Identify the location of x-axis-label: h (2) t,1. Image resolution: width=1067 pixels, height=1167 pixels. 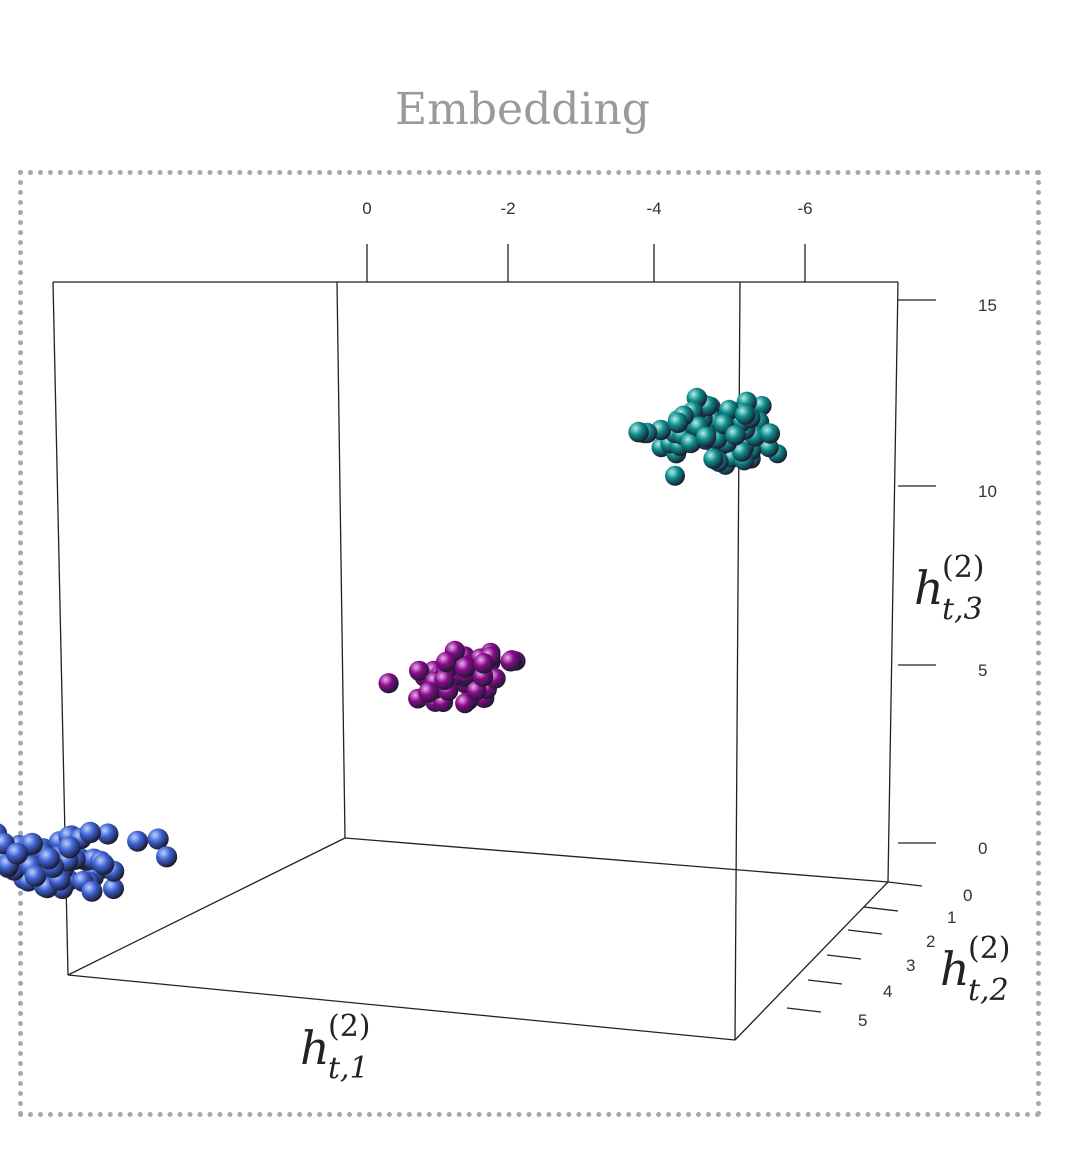
(335, 1047).